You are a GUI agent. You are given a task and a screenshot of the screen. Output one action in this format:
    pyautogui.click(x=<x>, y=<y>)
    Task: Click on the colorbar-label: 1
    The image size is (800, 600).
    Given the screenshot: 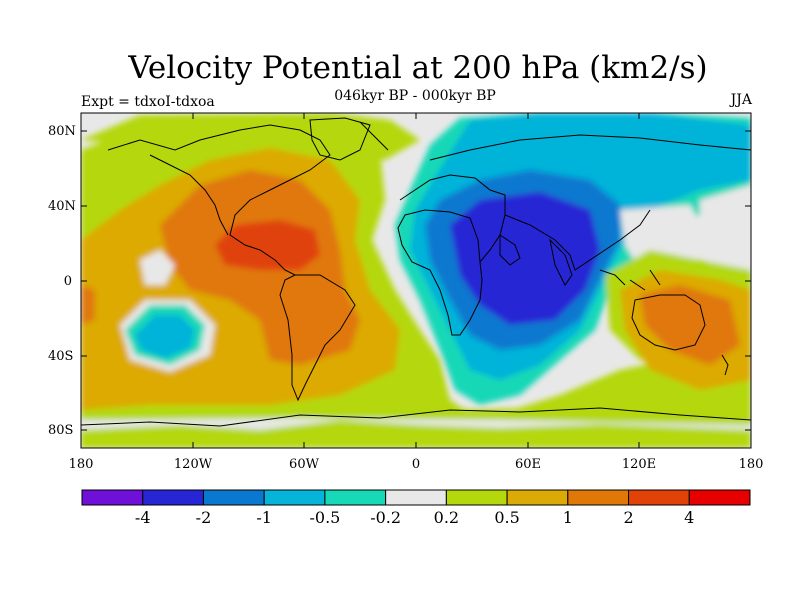 What is the action you would take?
    pyautogui.click(x=567, y=517)
    